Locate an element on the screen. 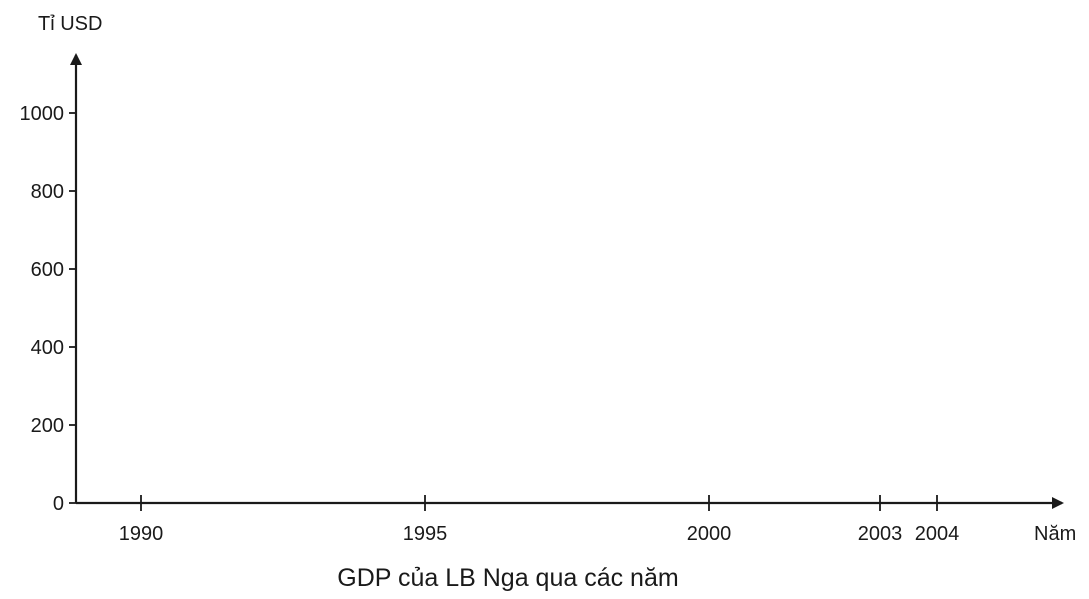 This screenshot has width=1089, height=599. y-tick-label: 800 is located at coordinates (47, 192).